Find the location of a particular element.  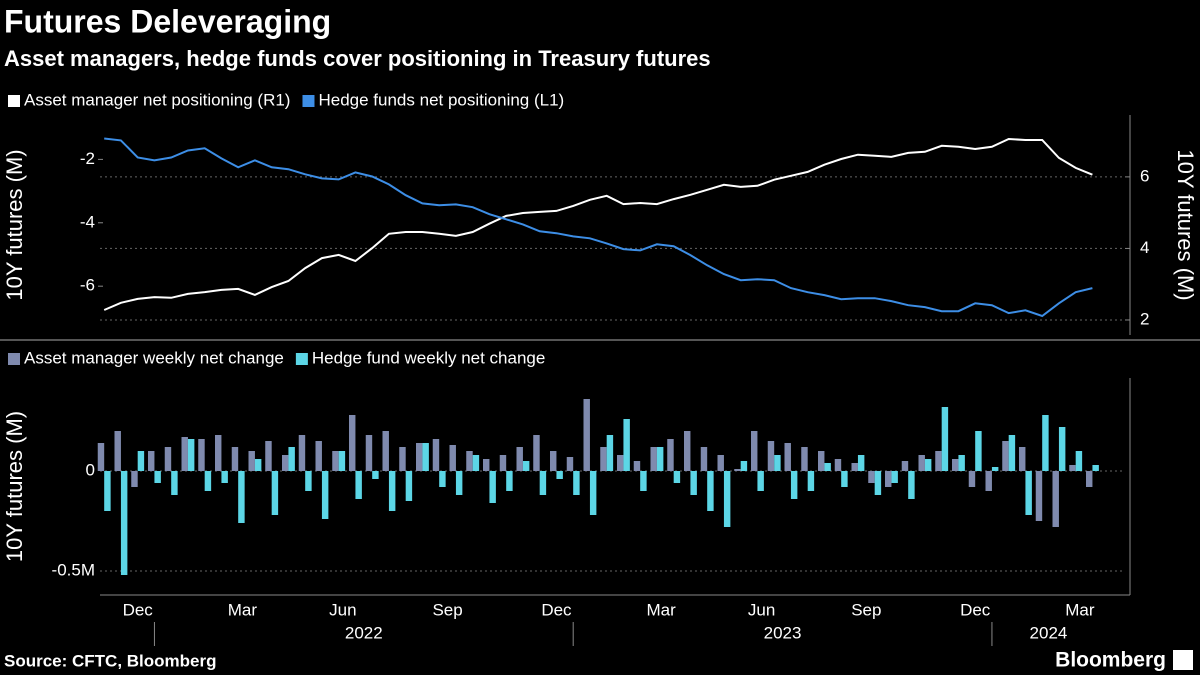

legend-label: Hedge funds net positioning (L1) is located at coordinates (441, 99).